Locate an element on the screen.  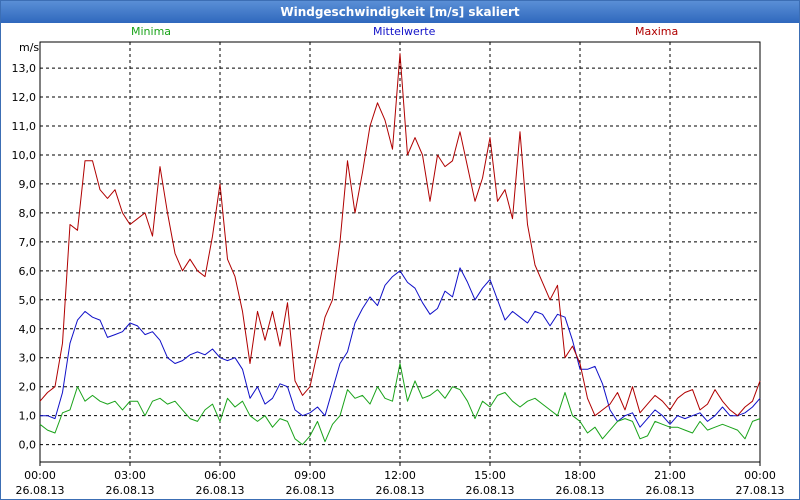
y-tick-label: 7,0 is located at coordinates (28, 242).